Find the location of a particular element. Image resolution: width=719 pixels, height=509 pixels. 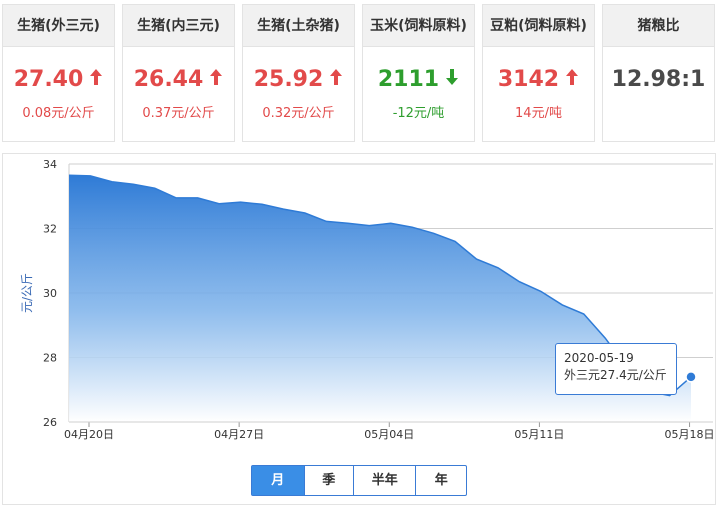

highlight-point is located at coordinates (691, 377).